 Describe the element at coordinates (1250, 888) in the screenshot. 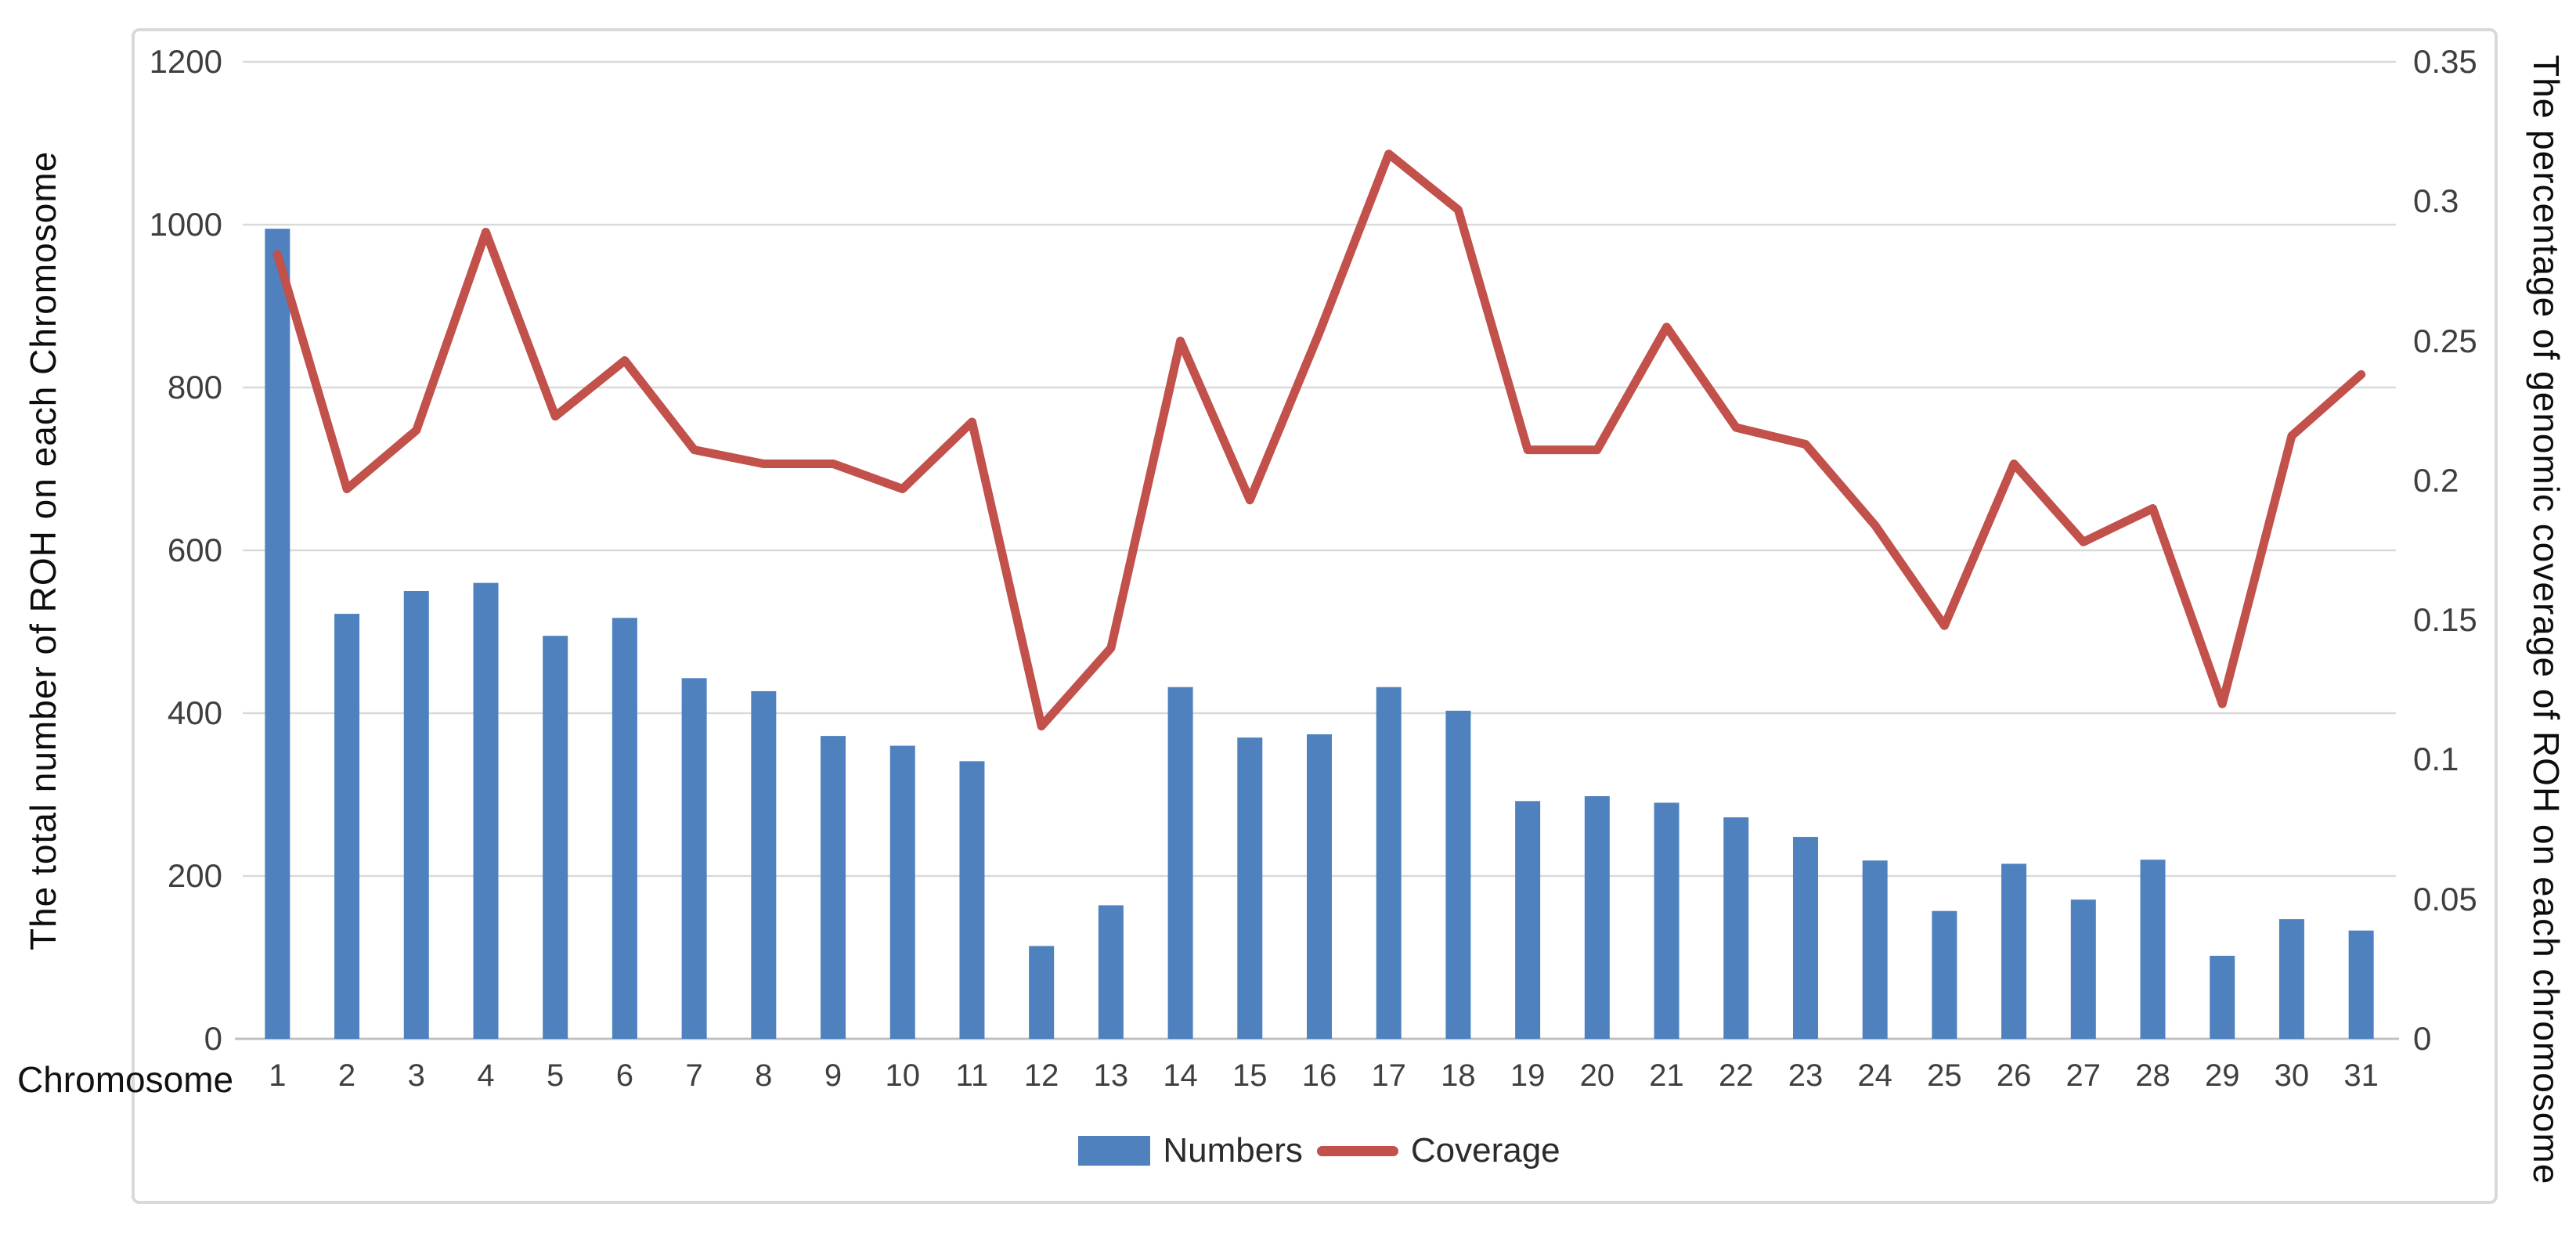

I see `bar-chr15` at that location.